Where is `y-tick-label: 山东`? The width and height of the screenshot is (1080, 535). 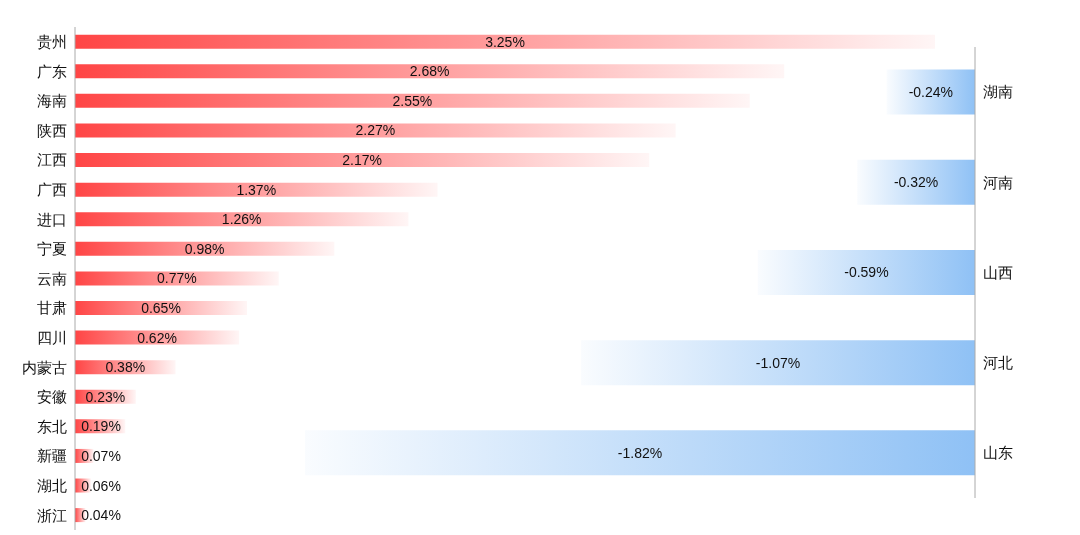 y-tick-label: 山东 is located at coordinates (998, 453).